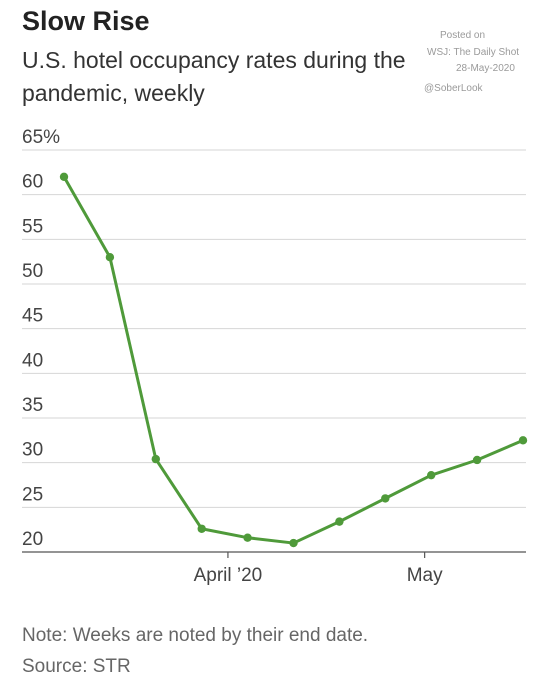 This screenshot has height=682, width=542. Describe the element at coordinates (195, 635) in the screenshot. I see `footnote: Note: Weeks are noted by their end date.` at that location.